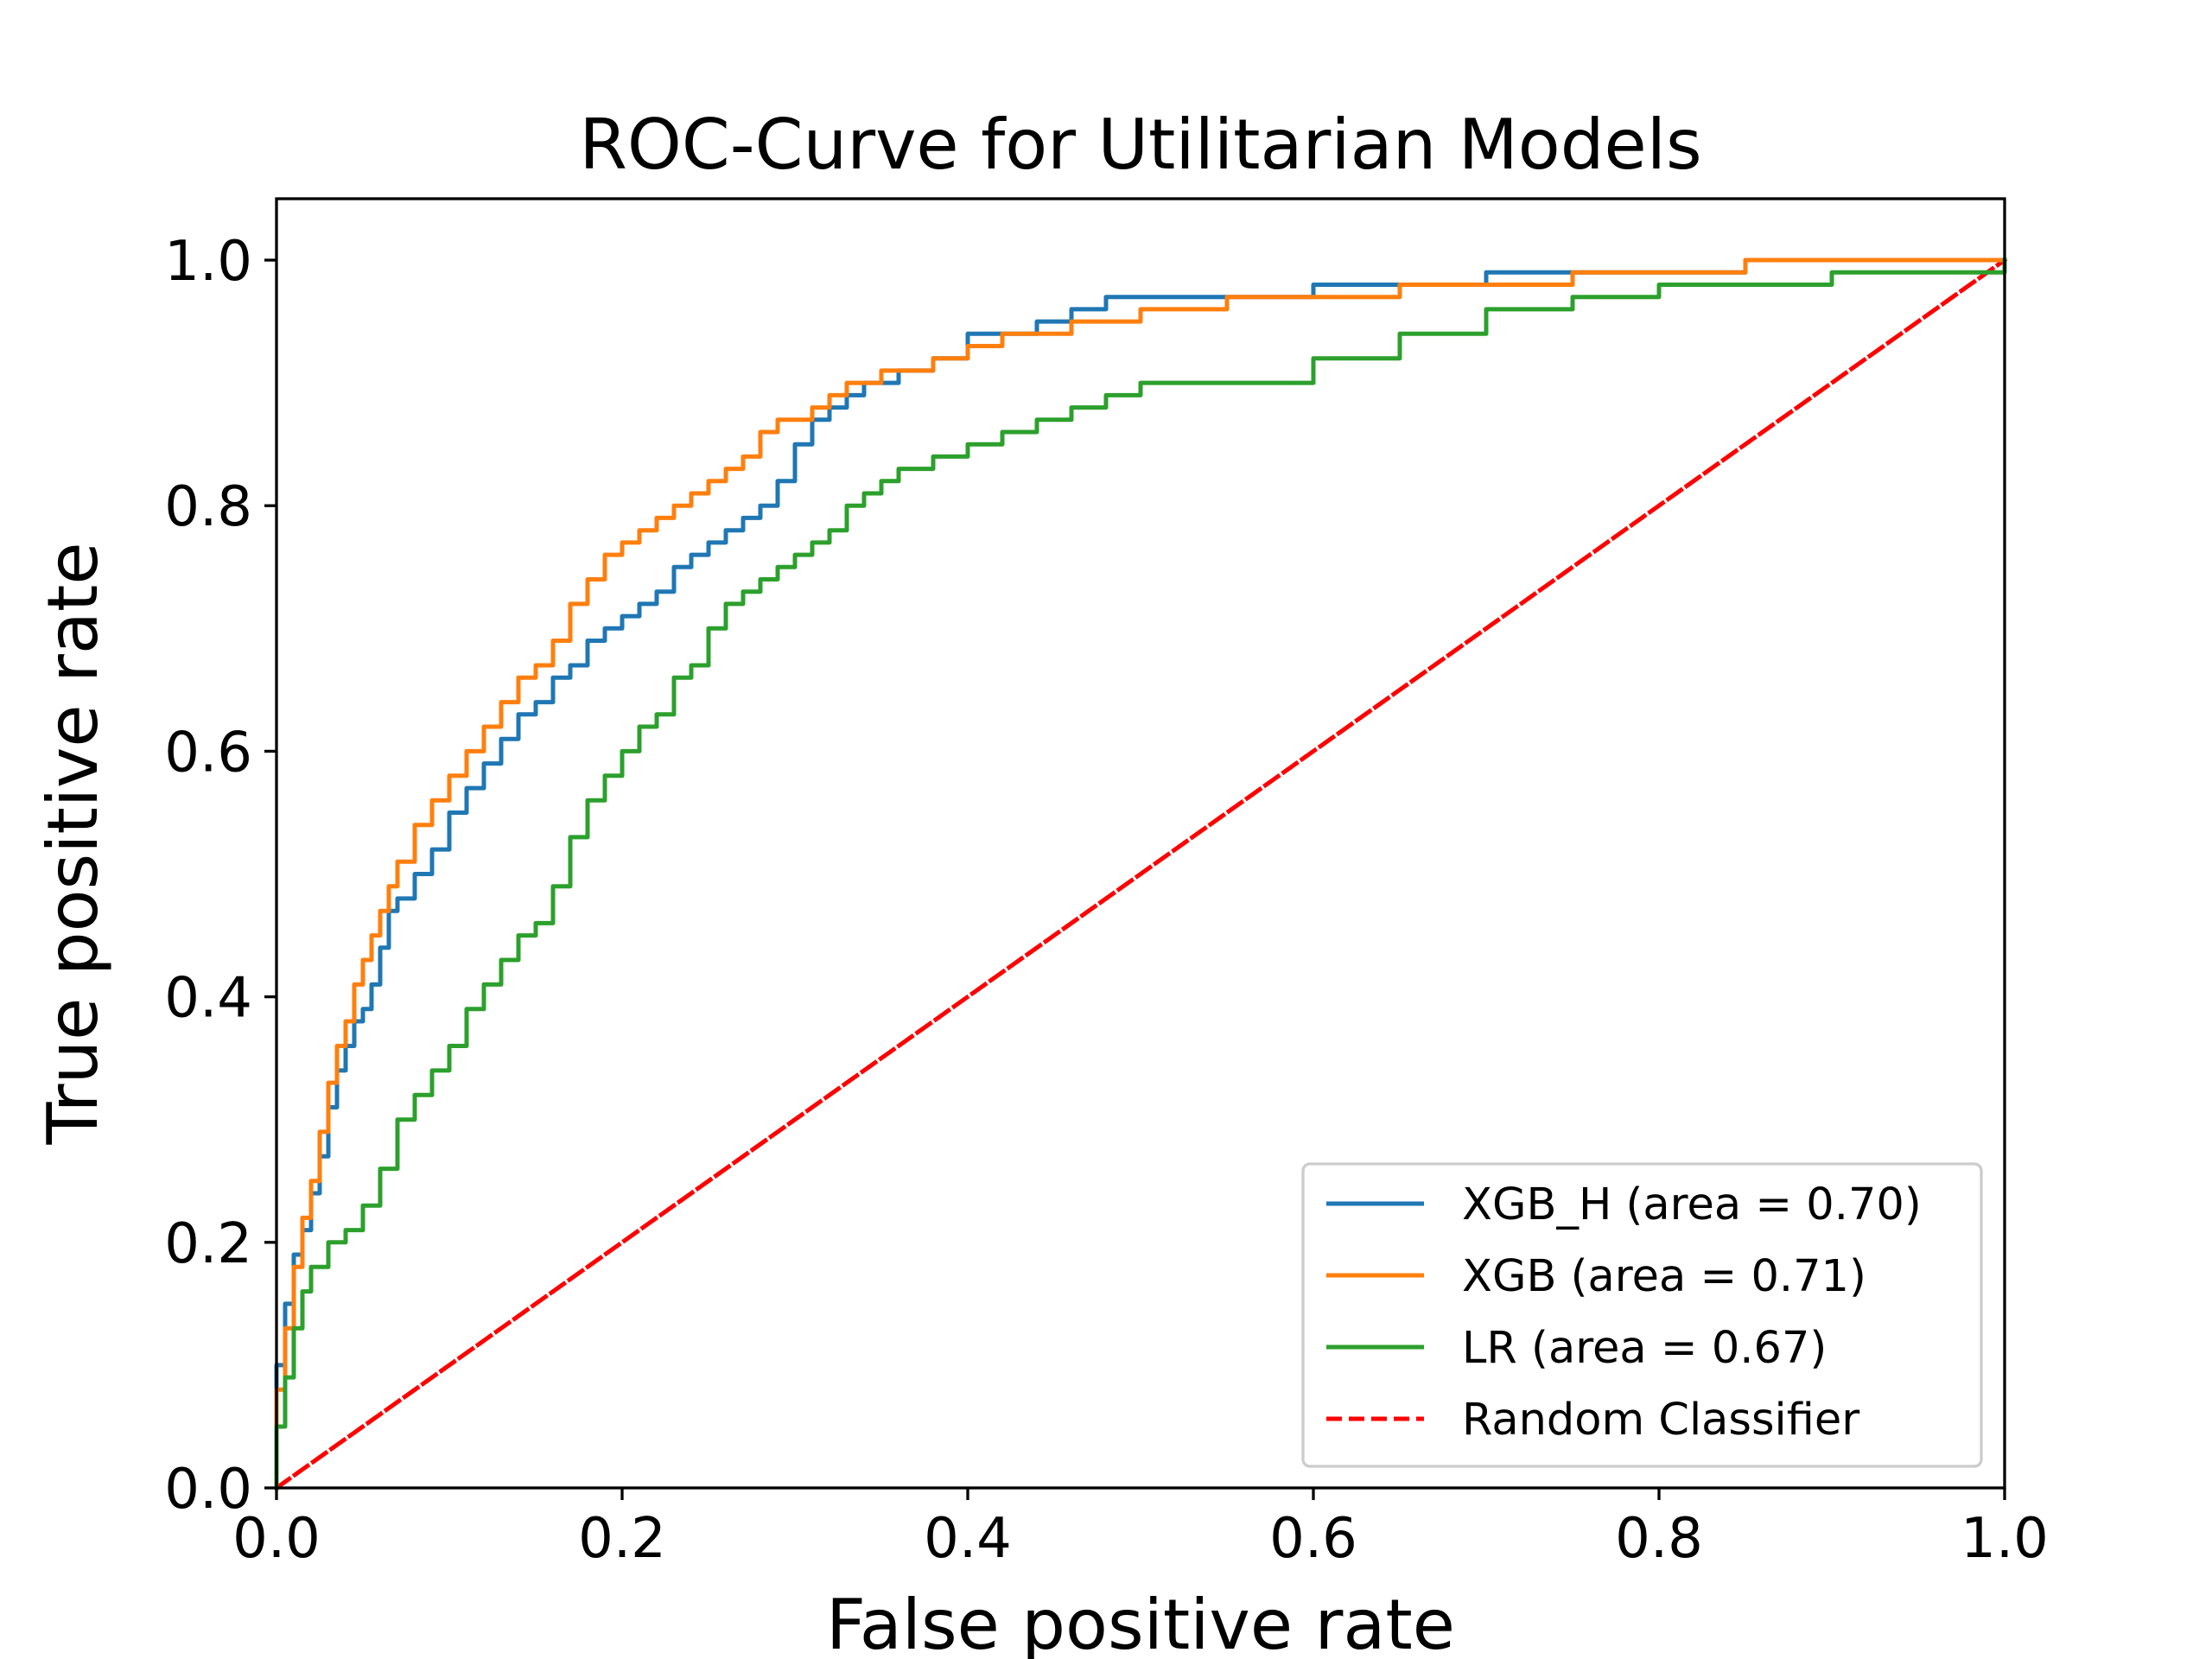 The image size is (2212, 1659). I want to click on legend-label: XGB_H (area = 0.70), so click(1692, 1204).